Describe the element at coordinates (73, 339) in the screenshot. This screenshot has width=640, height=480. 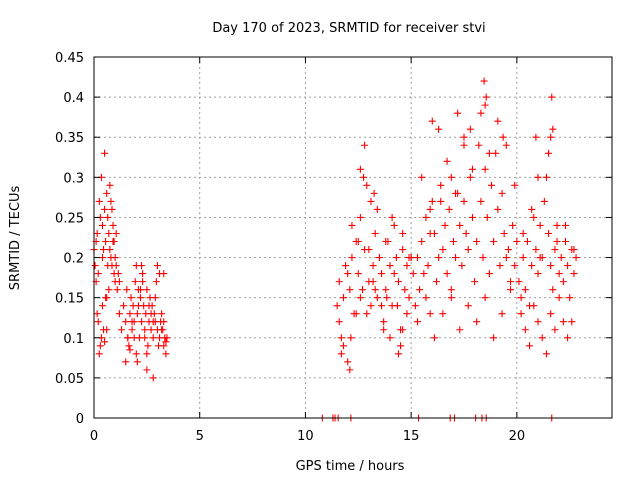
I see `y-tick-label: 0.1` at that location.